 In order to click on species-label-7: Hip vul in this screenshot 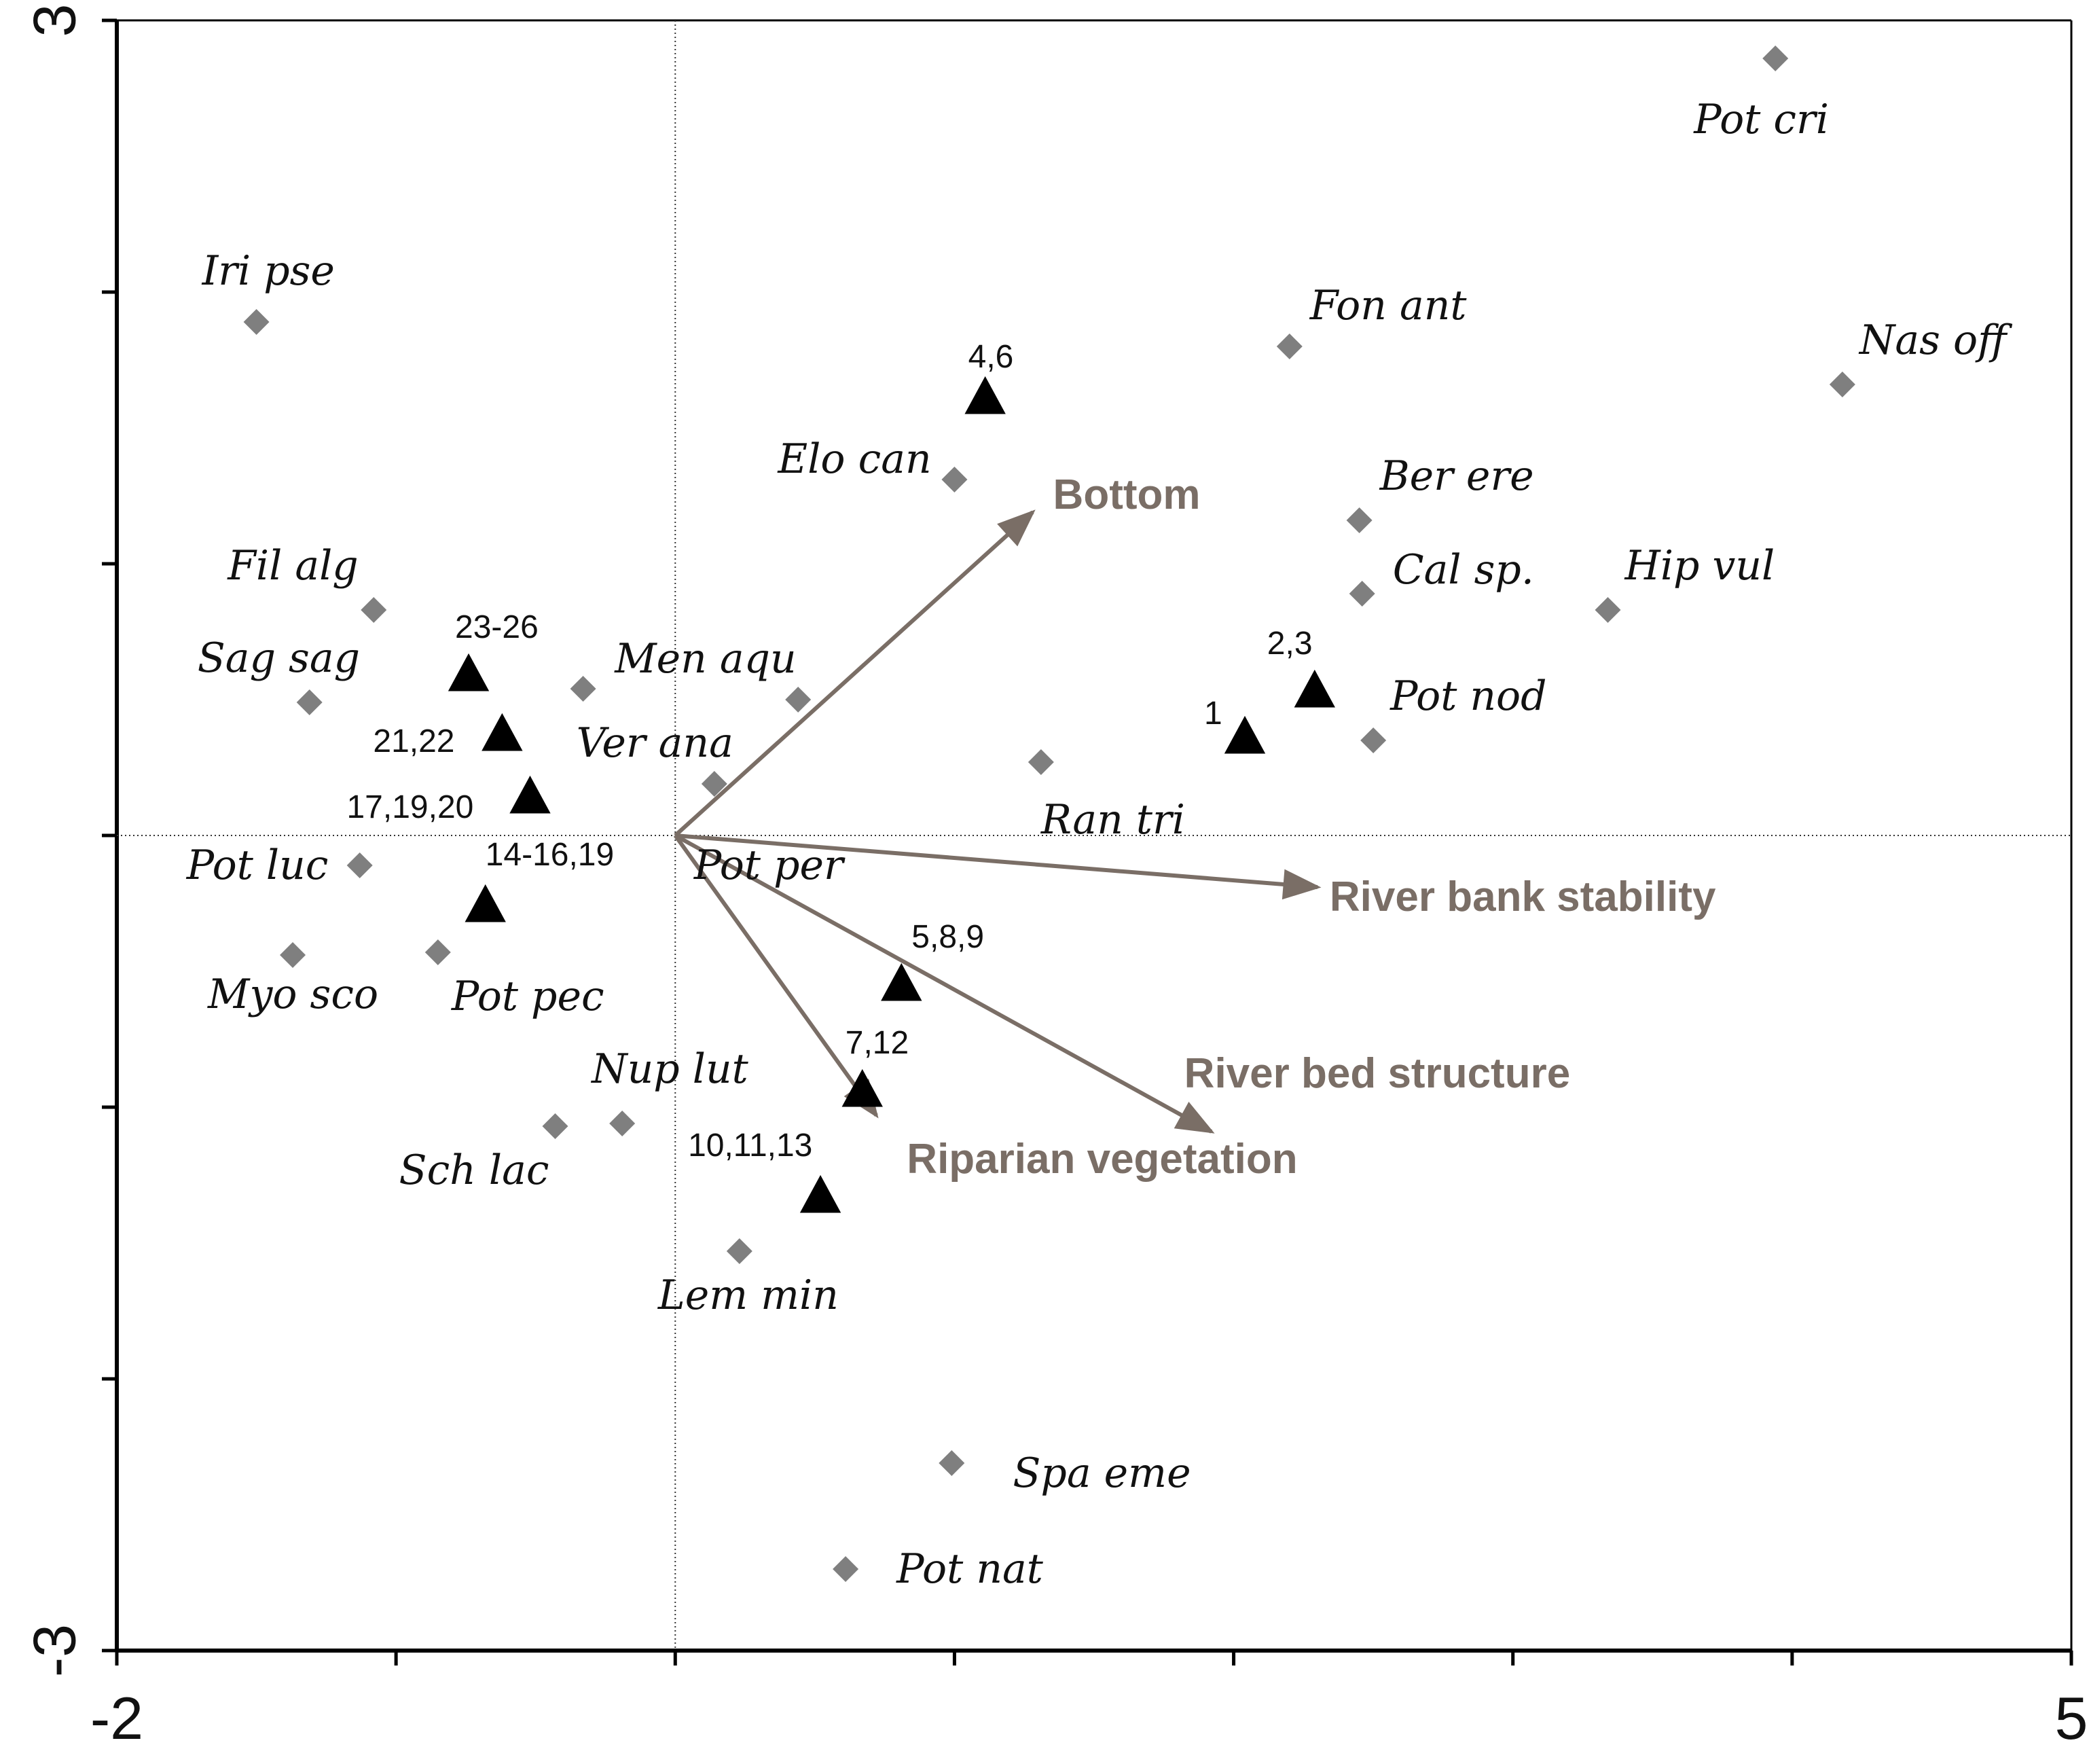, I will do `click(1699, 566)`.